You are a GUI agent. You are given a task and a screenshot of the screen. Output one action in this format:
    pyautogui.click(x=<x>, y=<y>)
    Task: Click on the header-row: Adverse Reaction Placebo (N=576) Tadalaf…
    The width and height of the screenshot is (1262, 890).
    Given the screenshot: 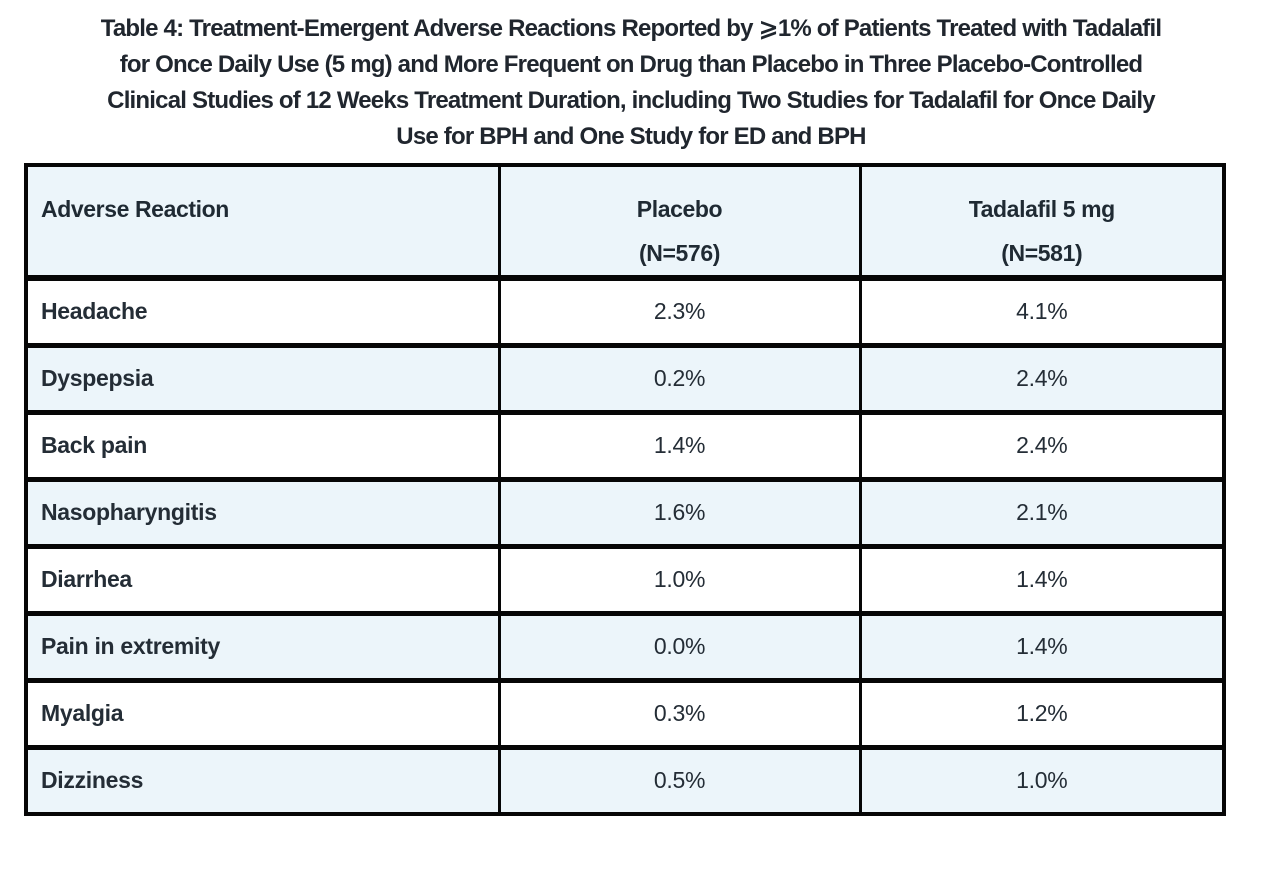 What is the action you would take?
    pyautogui.click(x=625, y=222)
    